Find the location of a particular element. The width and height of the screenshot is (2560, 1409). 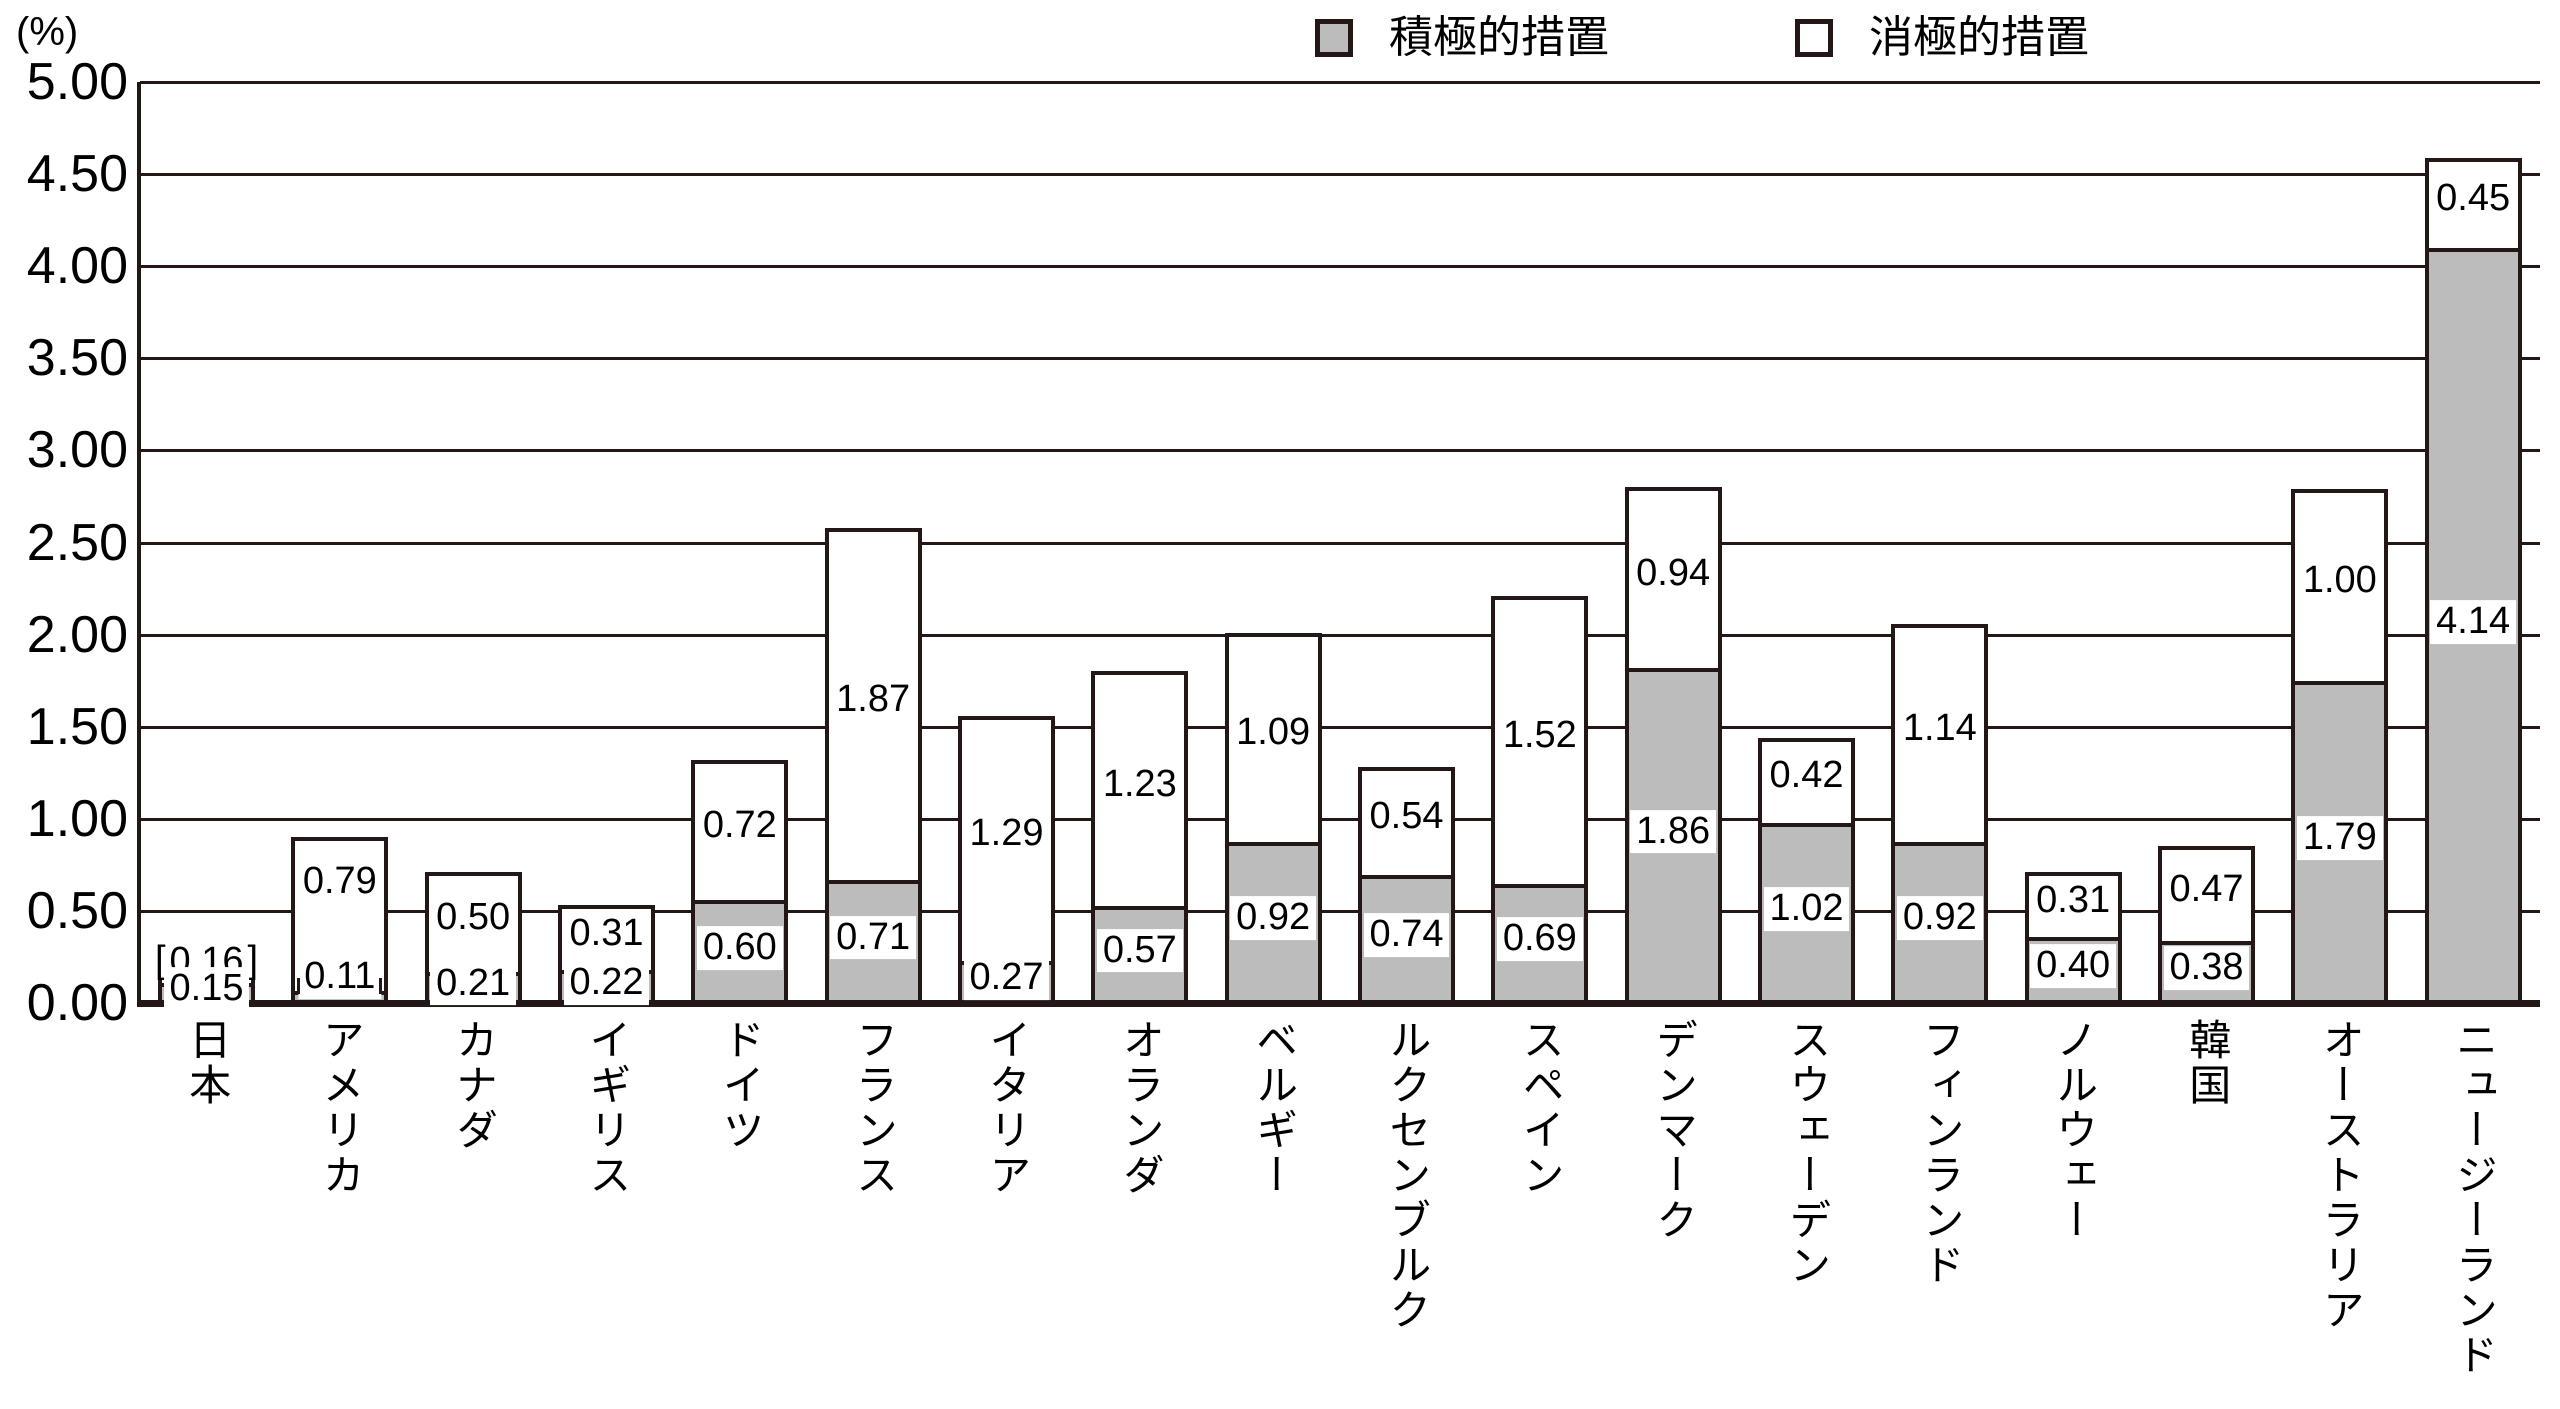

y-axis-tick-label: 0.50 is located at coordinates (77, 910).